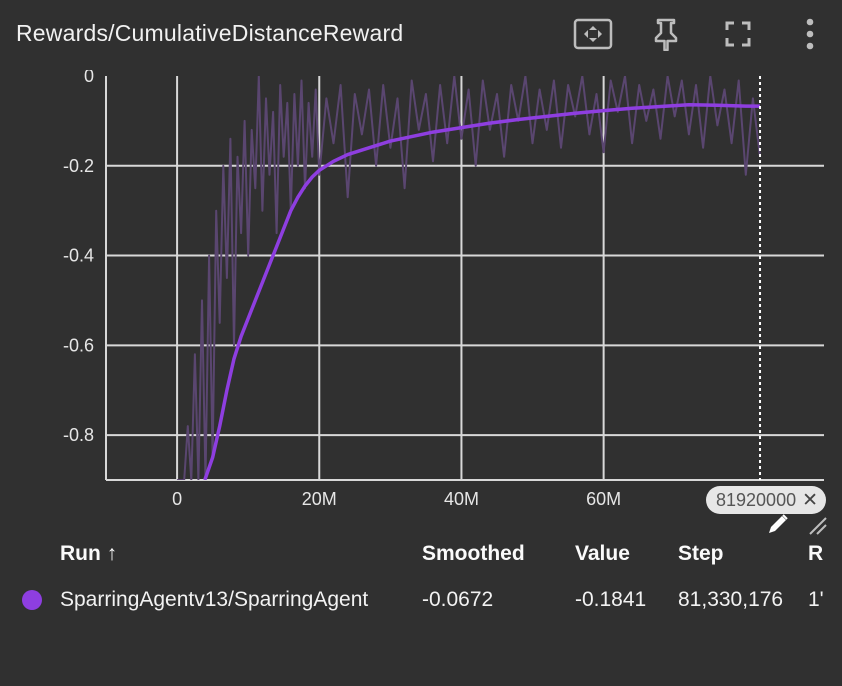 Image resolution: width=842 pixels, height=686 pixels. I want to click on y-tick-label: -0.8, so click(78, 435).